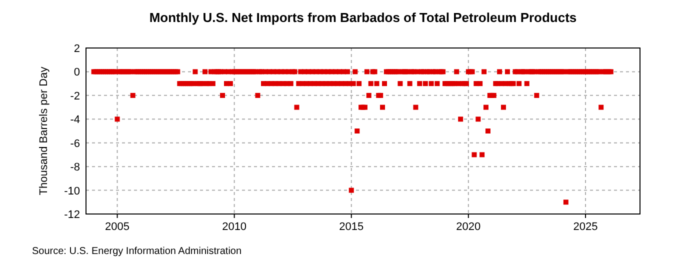 This screenshot has width=675, height=275. Describe the element at coordinates (77, 49) in the screenshot. I see `y-tick-label: 2` at that location.